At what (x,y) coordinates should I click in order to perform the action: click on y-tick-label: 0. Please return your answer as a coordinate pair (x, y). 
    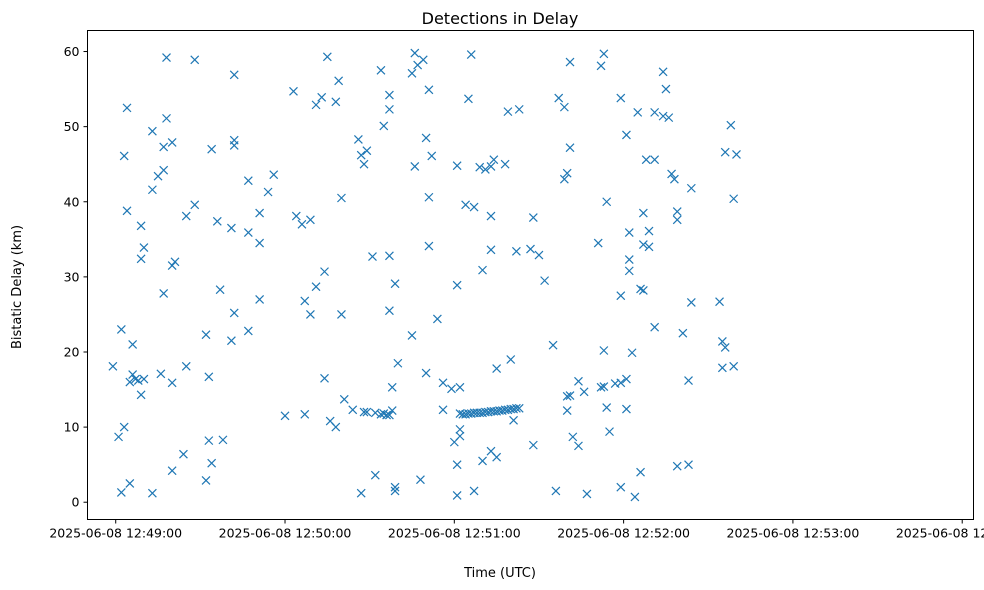
    Looking at the image, I should click on (76, 502).